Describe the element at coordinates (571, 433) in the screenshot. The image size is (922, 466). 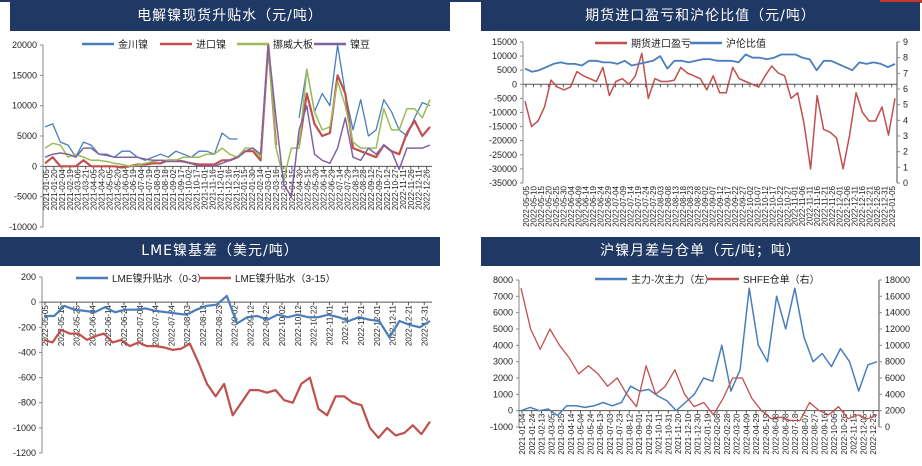
I see `x-tick-label: 2021-04-14` at that location.